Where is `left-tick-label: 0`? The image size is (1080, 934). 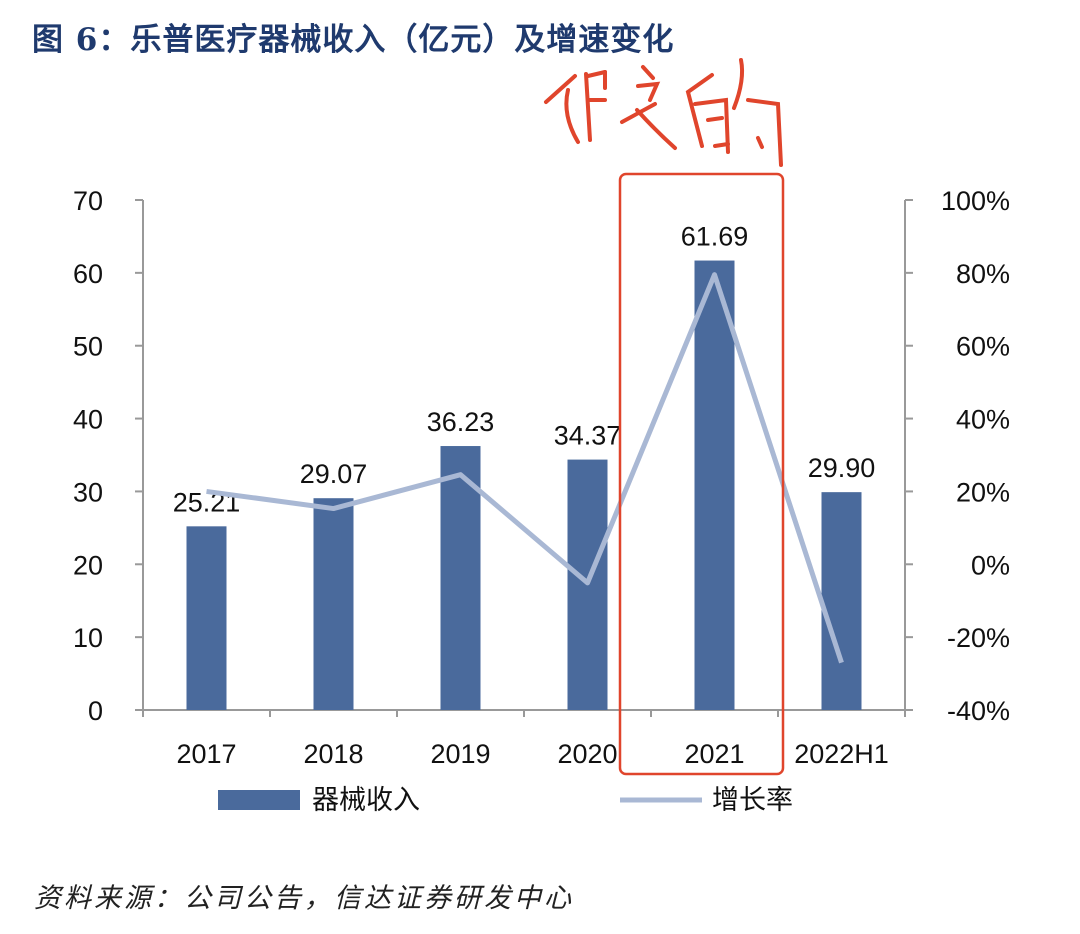
left-tick-label: 0 is located at coordinates (95, 711).